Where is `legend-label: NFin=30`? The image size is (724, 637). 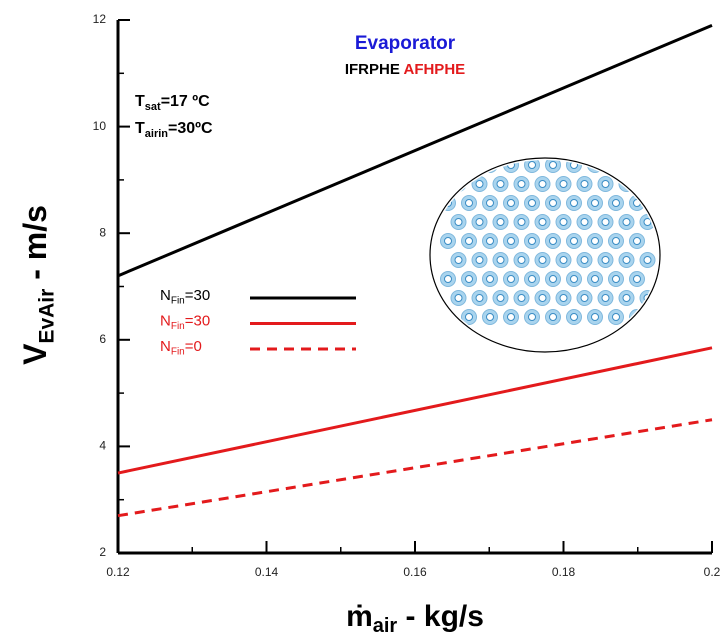 legend-label: NFin=30 is located at coordinates (185, 321).